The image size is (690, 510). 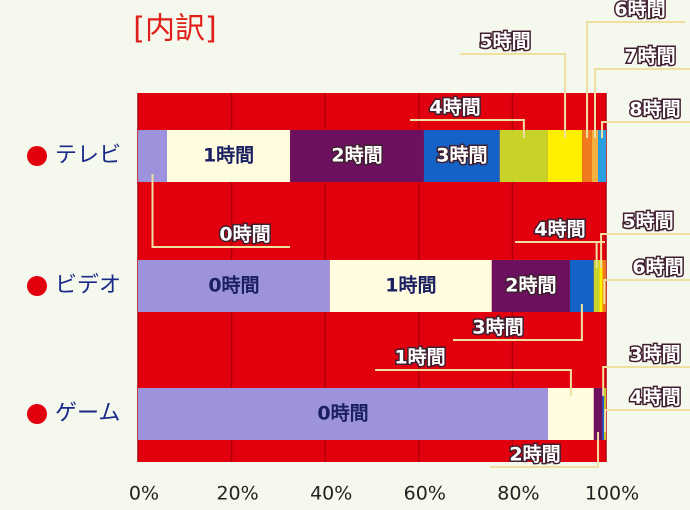 What do you see at coordinates (654, 110) in the screenshot?
I see `callout-label: 8時間` at bounding box center [654, 110].